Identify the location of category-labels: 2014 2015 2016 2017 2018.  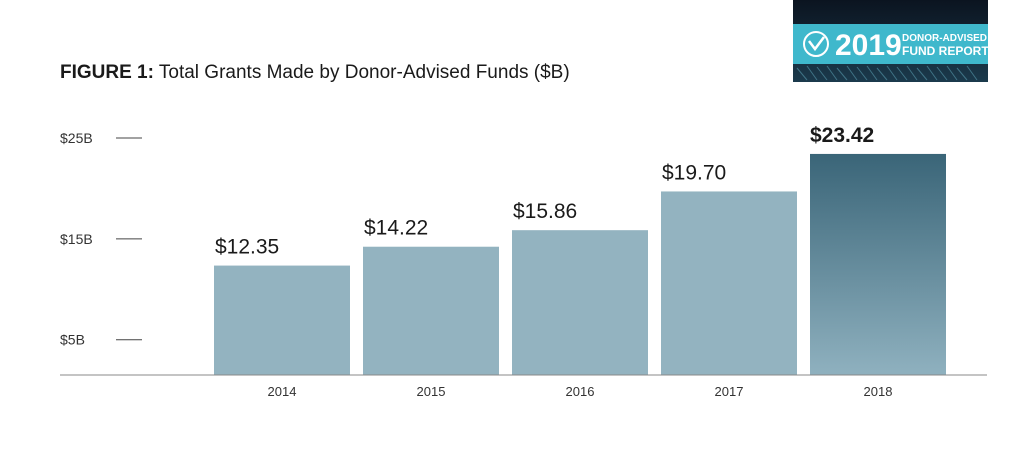
(580, 391).